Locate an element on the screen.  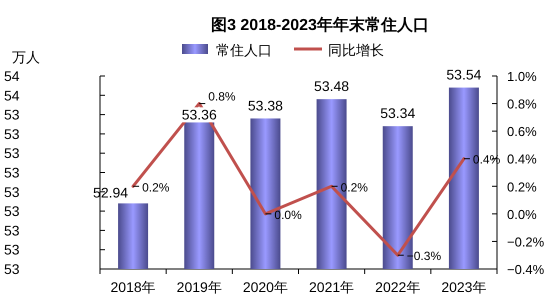
y2-tick-label: 0.4% is located at coordinates (522, 159).